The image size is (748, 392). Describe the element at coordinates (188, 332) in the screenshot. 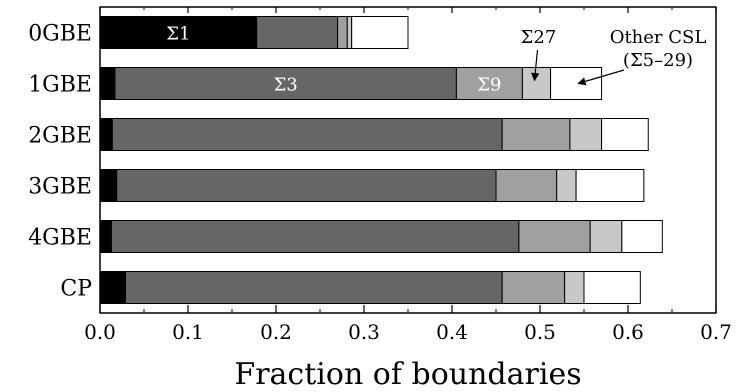

I see `x-tick-label-1: 0.1` at that location.